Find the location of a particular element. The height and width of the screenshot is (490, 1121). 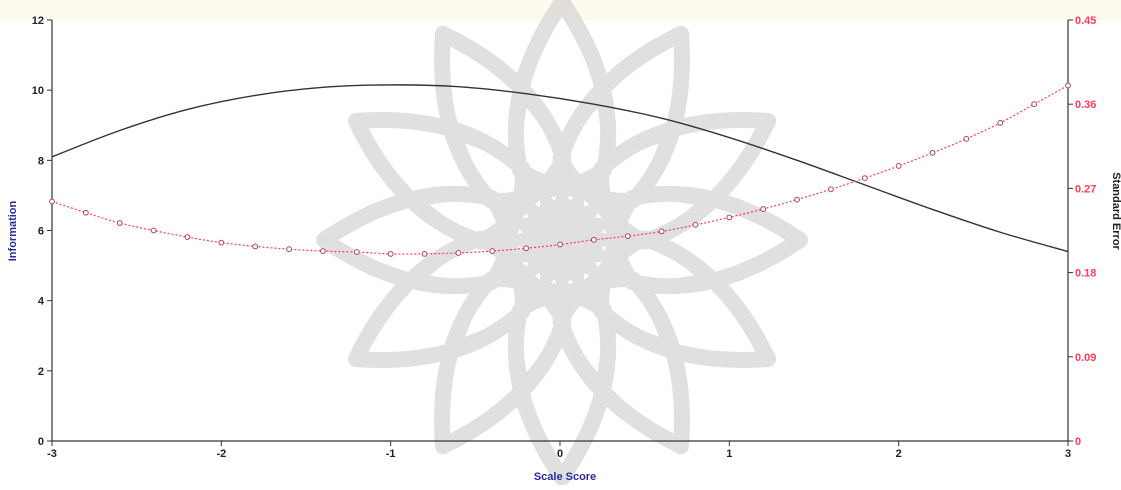

x-tick-label: -3 is located at coordinates (52, 454).